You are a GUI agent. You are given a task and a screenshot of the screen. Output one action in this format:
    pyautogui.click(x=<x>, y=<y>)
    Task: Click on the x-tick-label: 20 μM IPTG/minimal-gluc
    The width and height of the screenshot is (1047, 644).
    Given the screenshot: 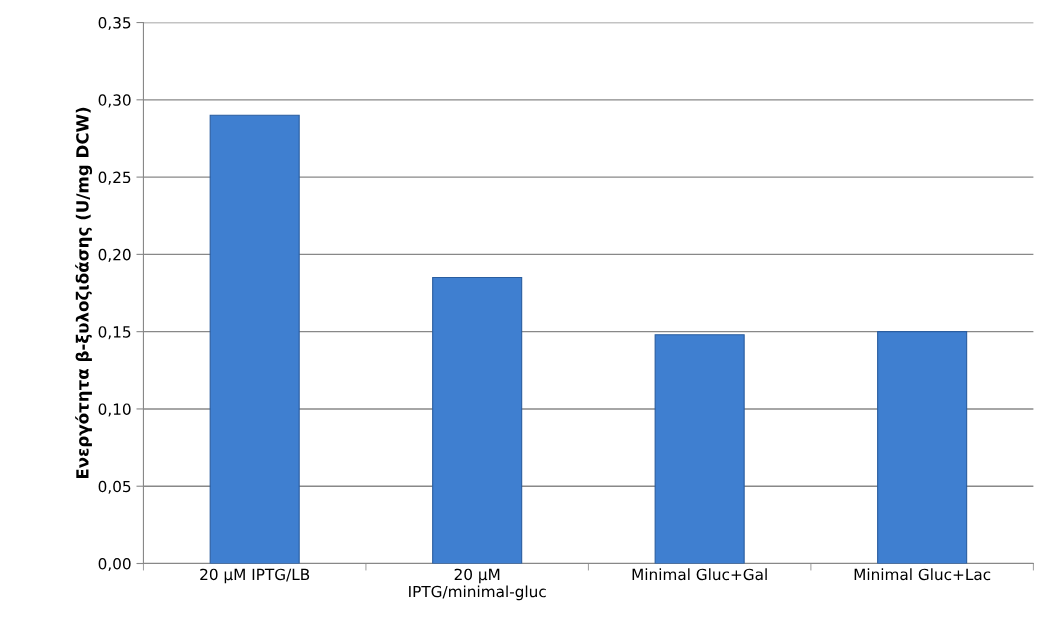 What is the action you would take?
    pyautogui.click(x=477, y=584)
    